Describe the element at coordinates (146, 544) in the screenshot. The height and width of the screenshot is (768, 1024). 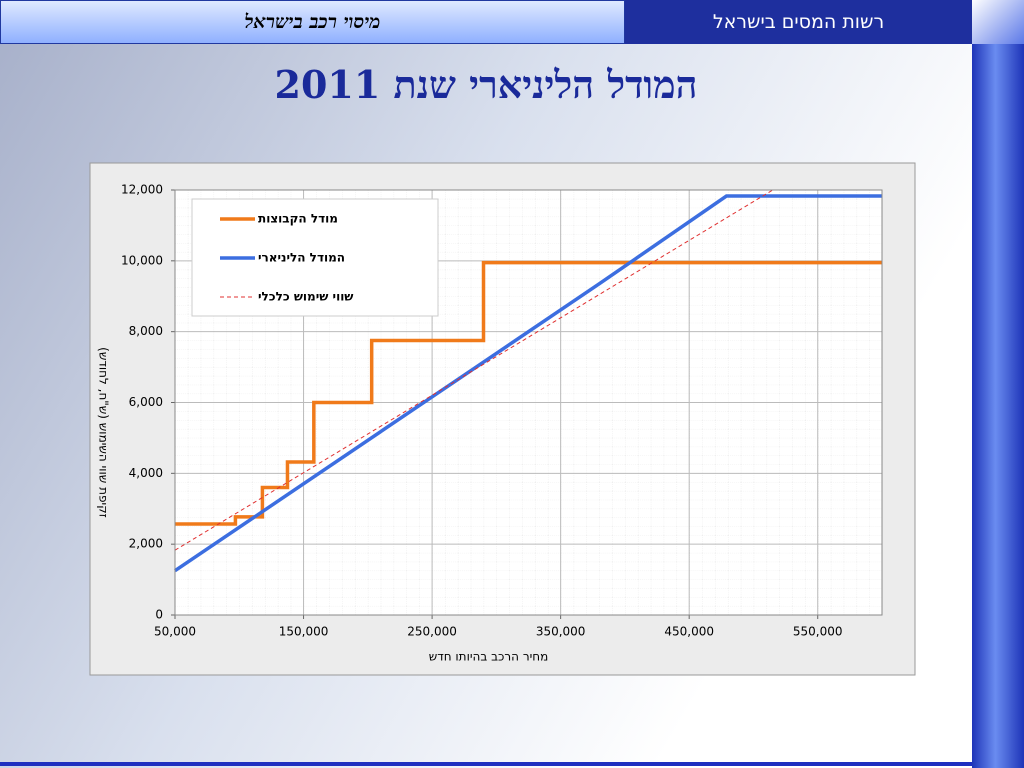
I see `y-tick-label: 2,000` at that location.